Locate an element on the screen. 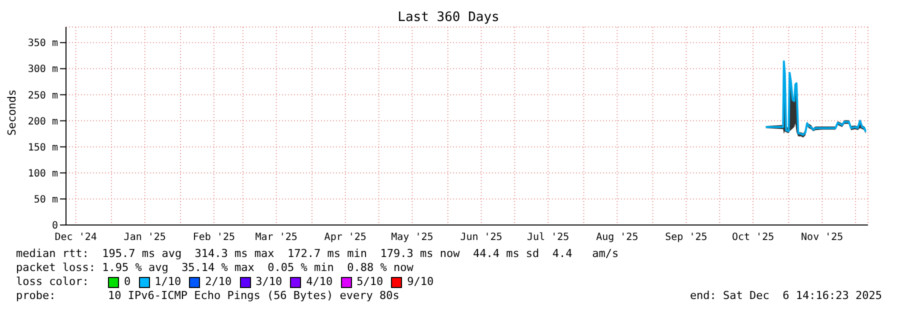  text: 9/10 is located at coordinates (420, 282).